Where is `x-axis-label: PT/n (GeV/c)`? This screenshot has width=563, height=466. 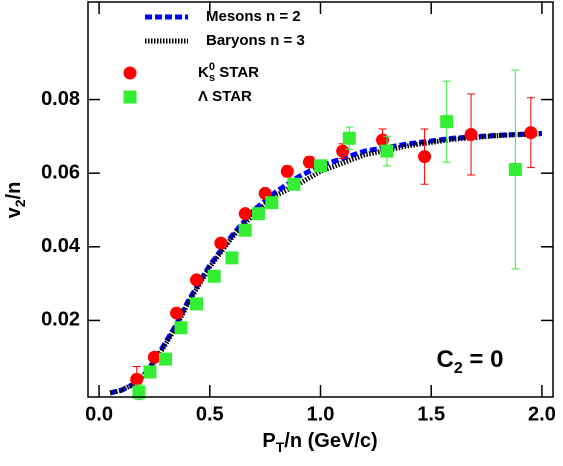
x-axis-label: PT/n (GeV/c) is located at coordinates (319, 442).